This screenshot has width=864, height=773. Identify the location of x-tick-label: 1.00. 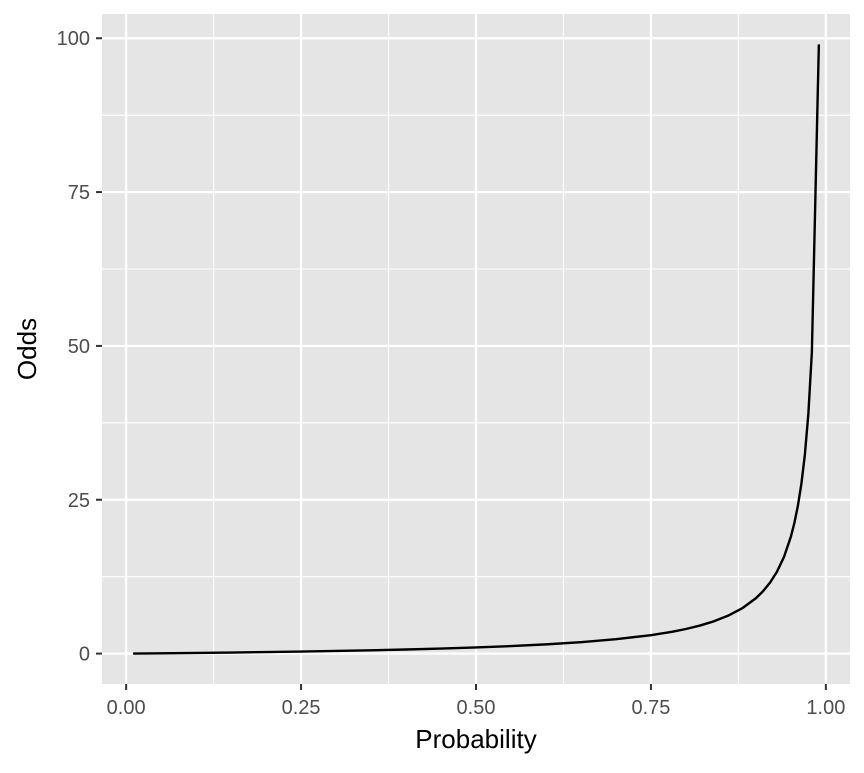
(825, 708).